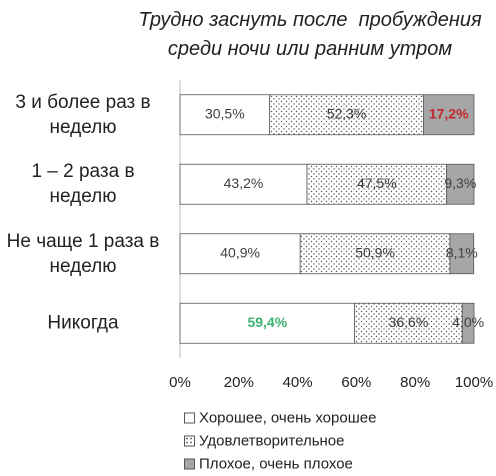 Image resolution: width=496 pixels, height=476 pixels. What do you see at coordinates (276, 464) in the screenshot?
I see `legend-label: Плохое, очень плохое` at bounding box center [276, 464].